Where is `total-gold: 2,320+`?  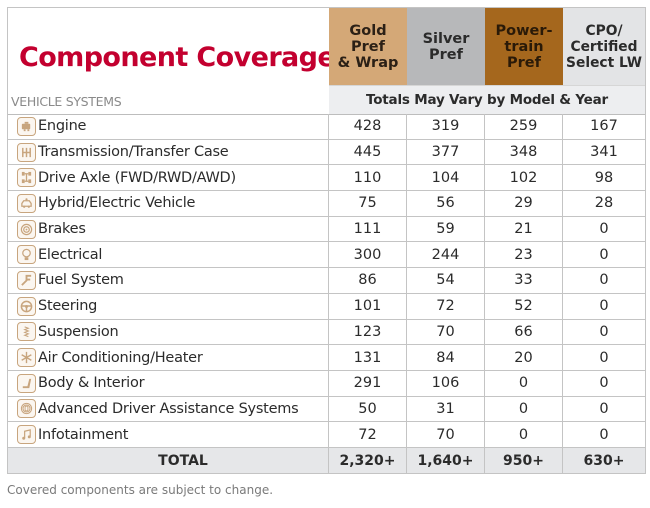
total-gold: 2,320+ is located at coordinates (368, 460).